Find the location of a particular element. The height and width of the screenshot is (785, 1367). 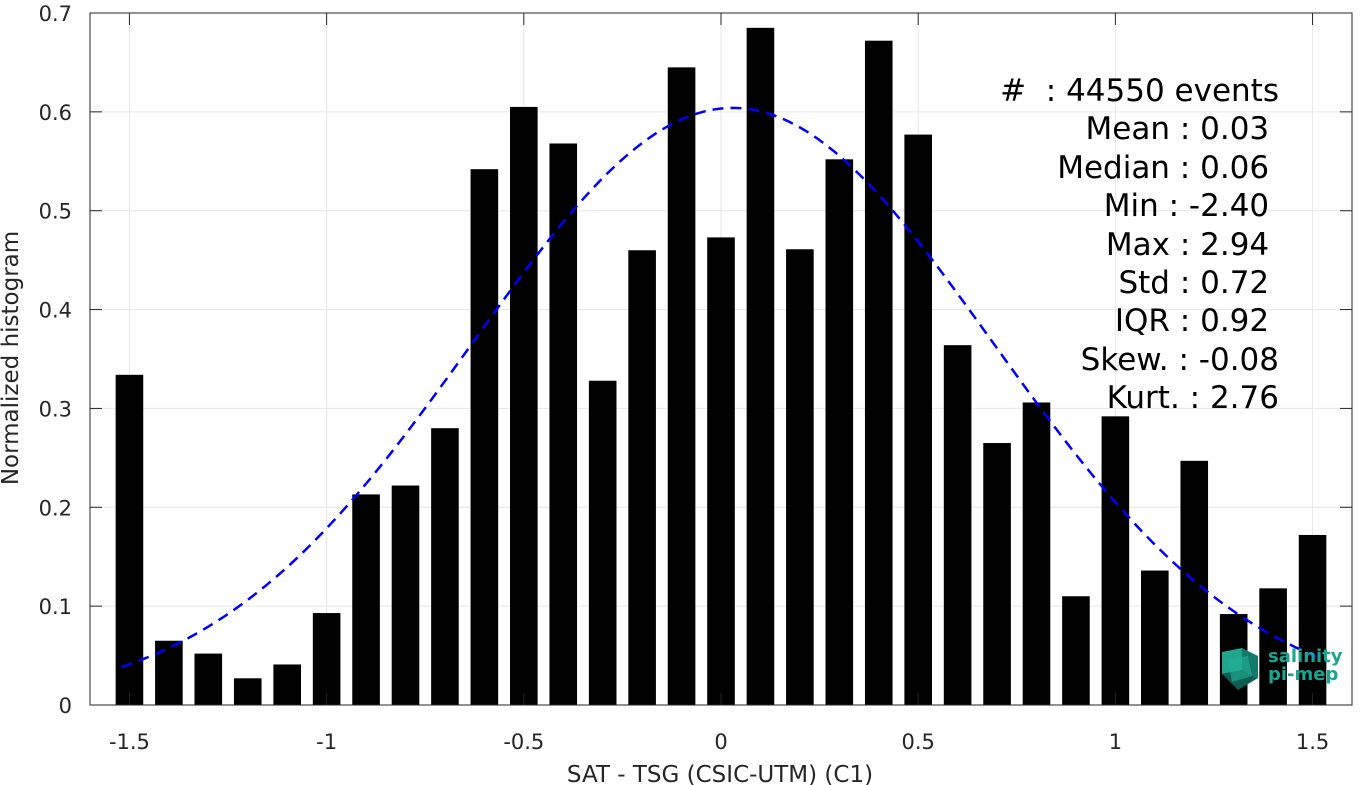

cube-logo-icon is located at coordinates (1240, 669).